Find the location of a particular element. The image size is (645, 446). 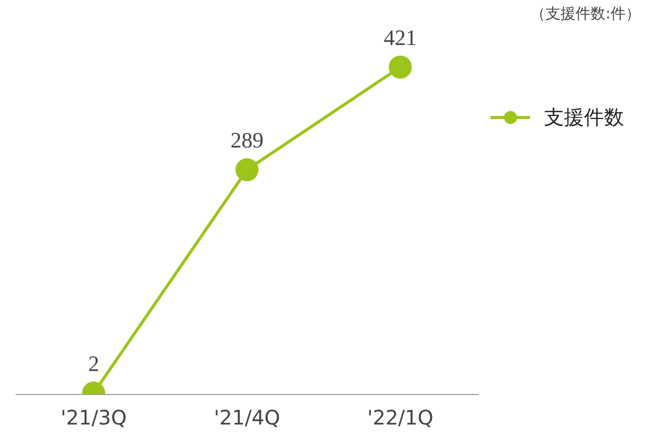

x-tick-label: '21/3Q is located at coordinates (93, 418).